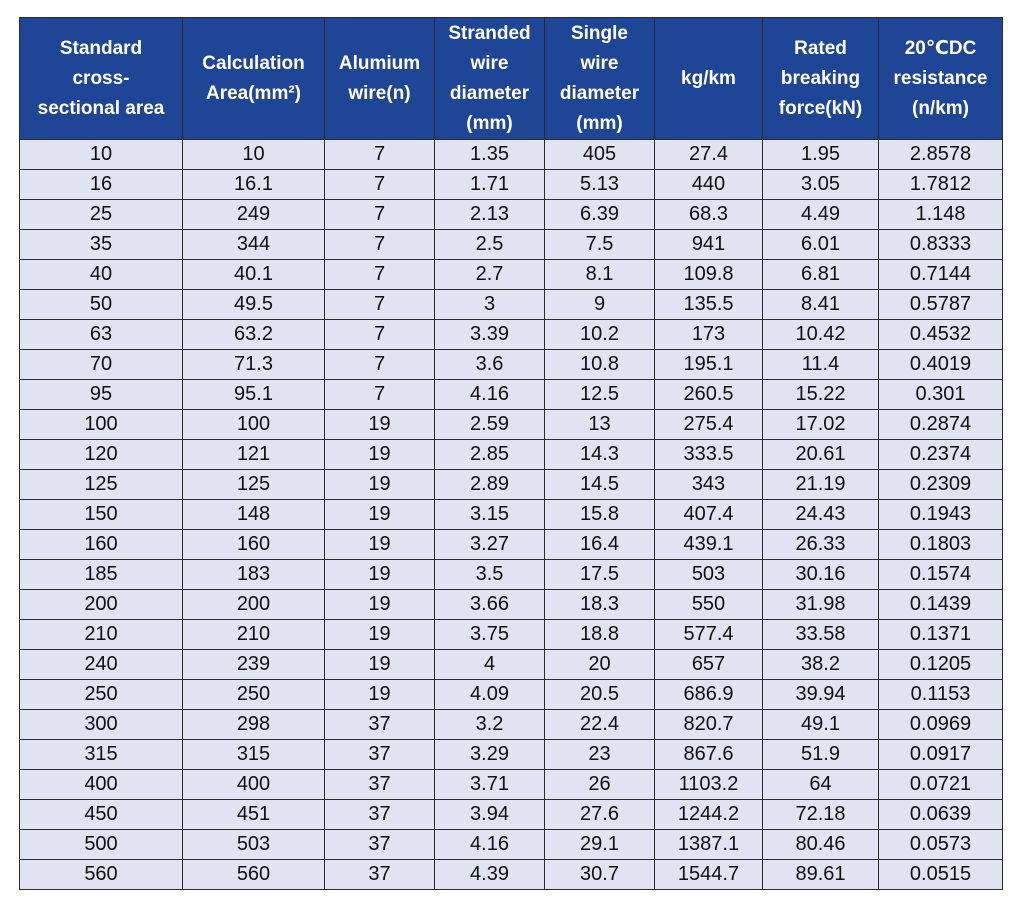  Describe the element at coordinates (101, 664) in the screenshot. I see `cell-standard-area: 240` at that location.